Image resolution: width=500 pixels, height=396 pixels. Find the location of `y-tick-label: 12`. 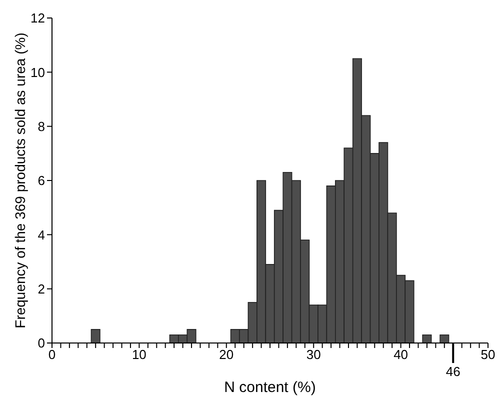

y-tick-label: 12 is located at coordinates (37, 18).